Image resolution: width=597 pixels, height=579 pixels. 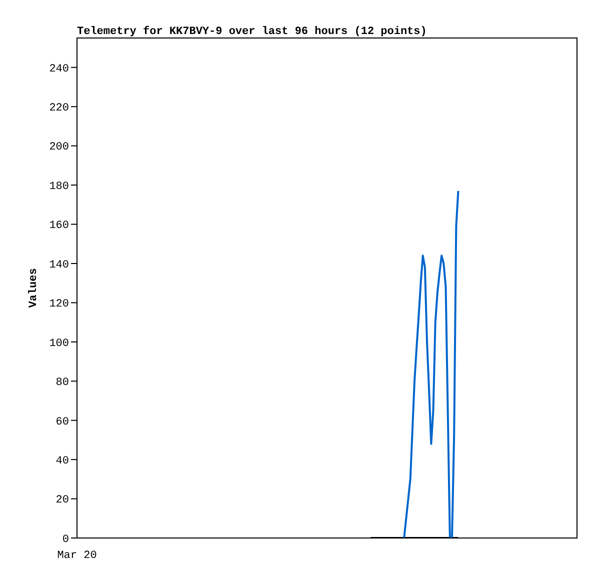 What do you see at coordinates (65, 540) in the screenshot?
I see `y-tick-label: 0` at bounding box center [65, 540].